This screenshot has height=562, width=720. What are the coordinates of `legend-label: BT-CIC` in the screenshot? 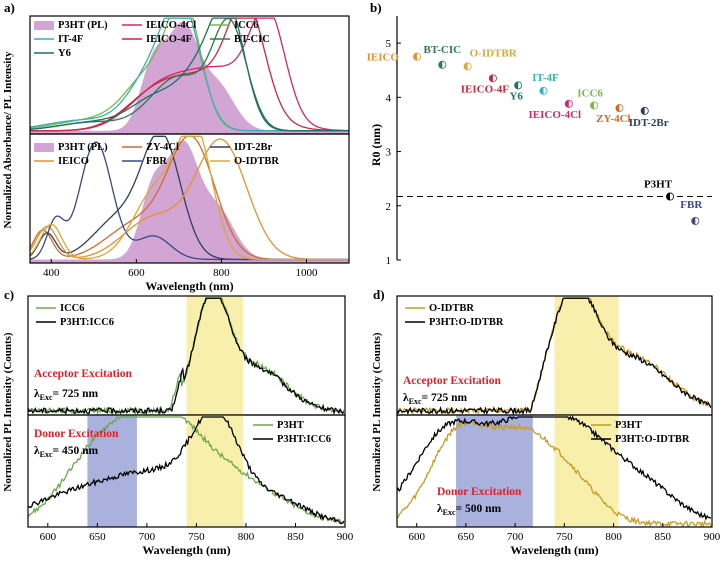 It's located at (252, 39).